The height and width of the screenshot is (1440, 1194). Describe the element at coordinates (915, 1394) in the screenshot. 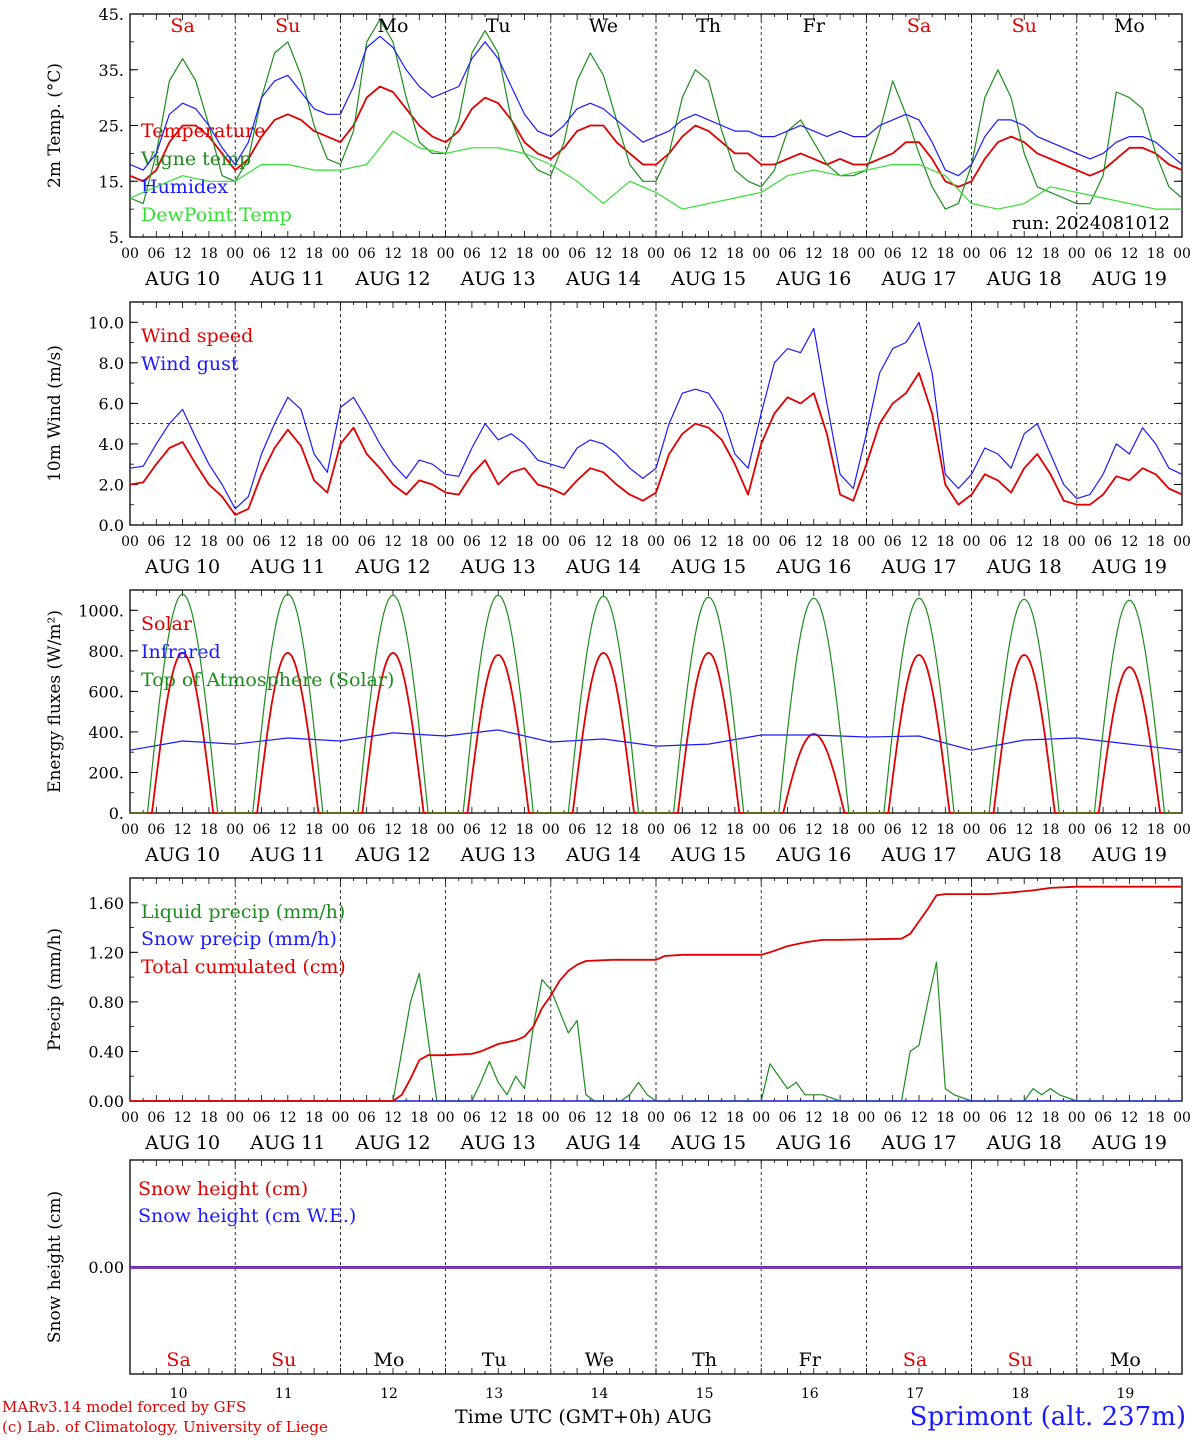

I see `day-number-label: 17` at that location.